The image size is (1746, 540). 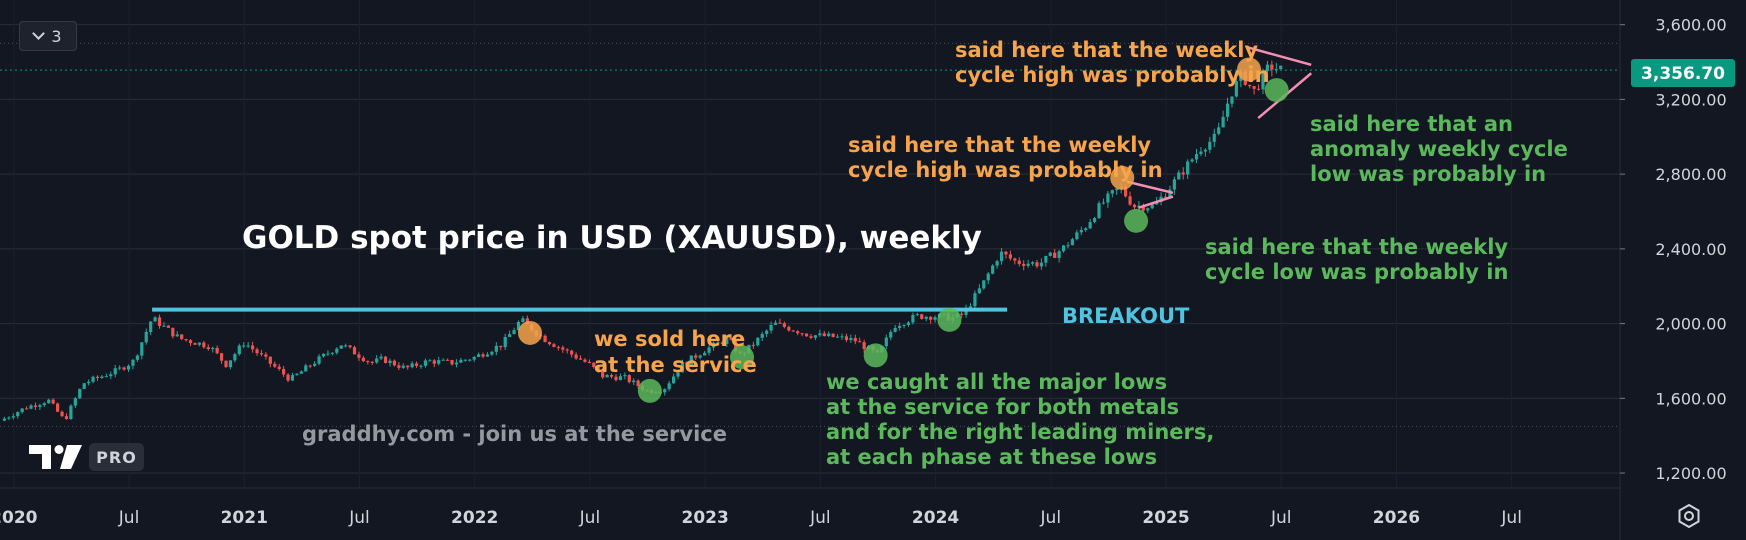 I want to click on high-marker-2024, so click(x=1122, y=177).